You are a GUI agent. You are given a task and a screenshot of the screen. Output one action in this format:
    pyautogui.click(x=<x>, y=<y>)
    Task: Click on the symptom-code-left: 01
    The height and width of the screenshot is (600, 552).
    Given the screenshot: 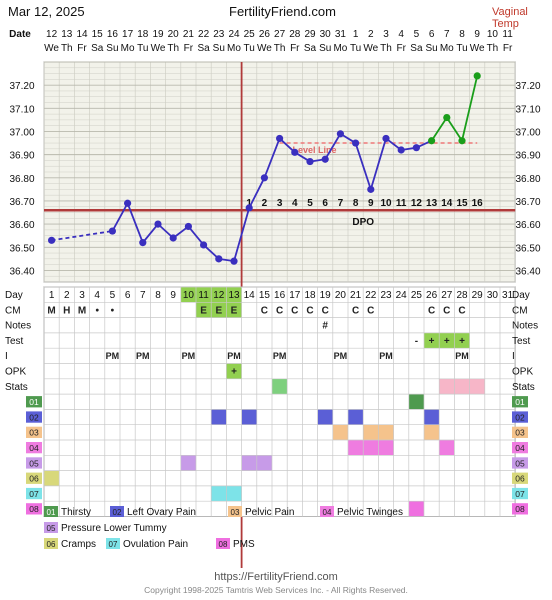 What is the action you would take?
    pyautogui.click(x=34, y=402)
    